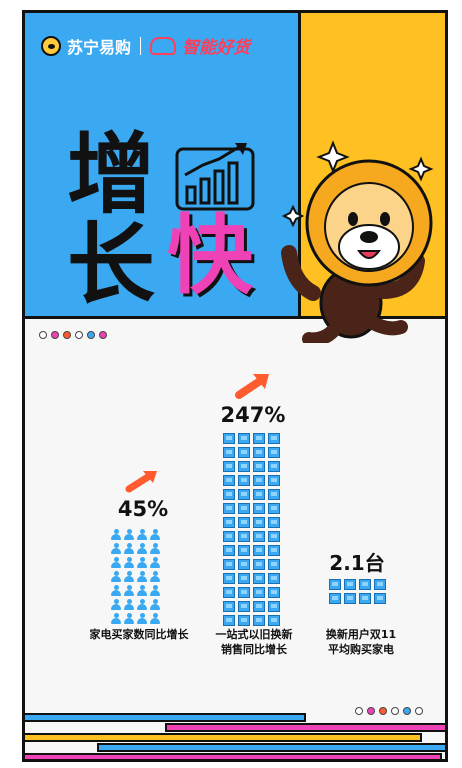 The image size is (462, 768). What do you see at coordinates (361, 649) in the screenshot?
I see `stat-3-label-line2: 平均购买家电` at bounding box center [361, 649].